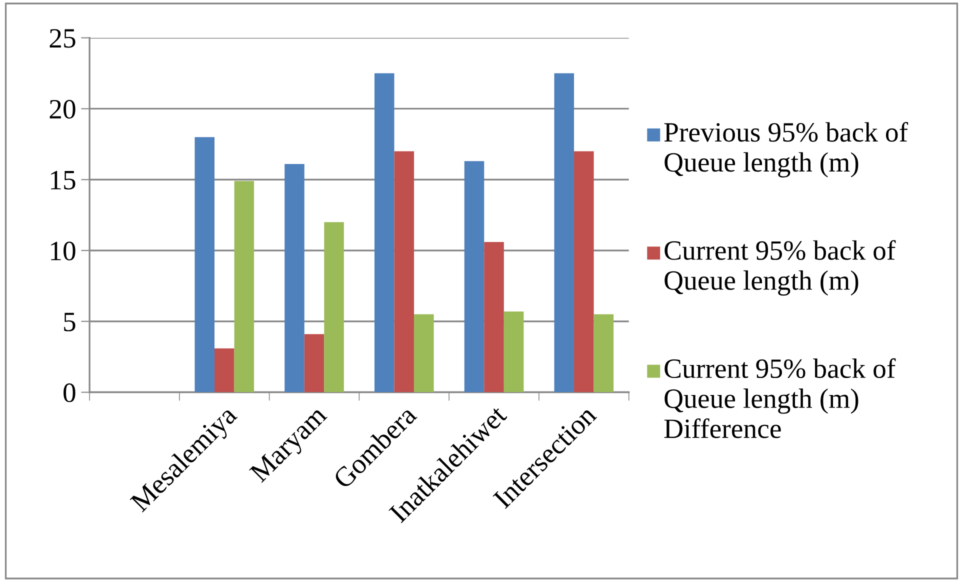 This screenshot has height=582, width=963. Describe the element at coordinates (63, 109) in the screenshot. I see `y-tick-label: 20` at that location.